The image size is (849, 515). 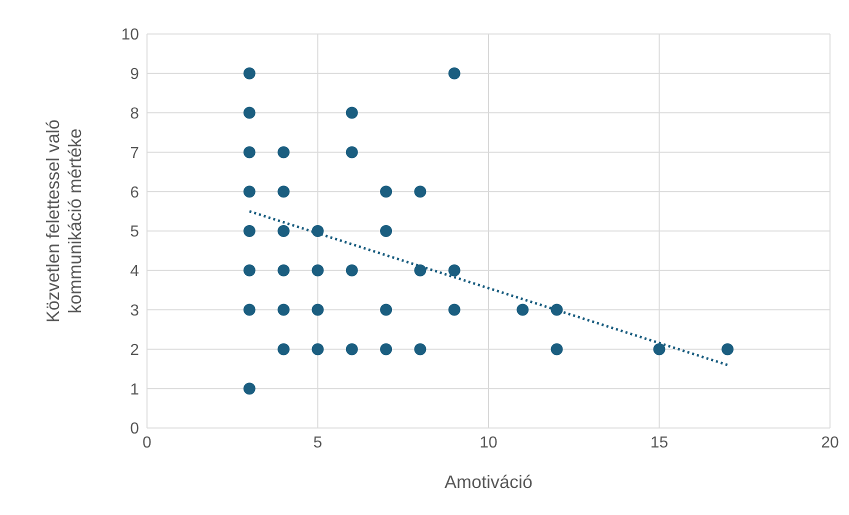 What do you see at coordinates (135, 389) in the screenshot?
I see `y-tick-label: 1` at bounding box center [135, 389].